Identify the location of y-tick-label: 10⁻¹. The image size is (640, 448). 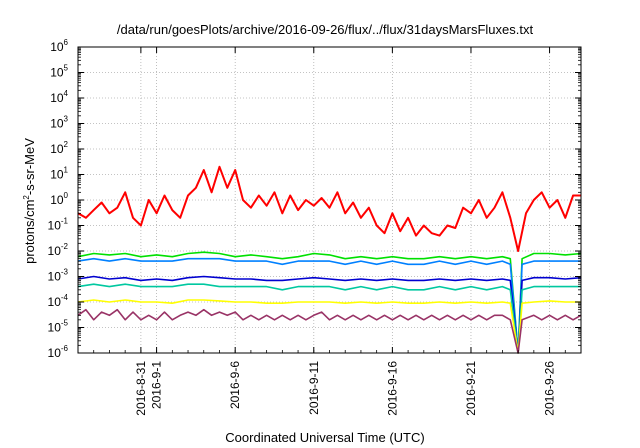
(58, 225).